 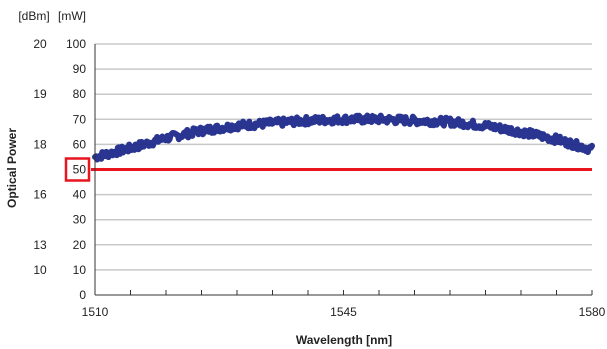 I want to click on highlight-box, so click(x=77, y=169).